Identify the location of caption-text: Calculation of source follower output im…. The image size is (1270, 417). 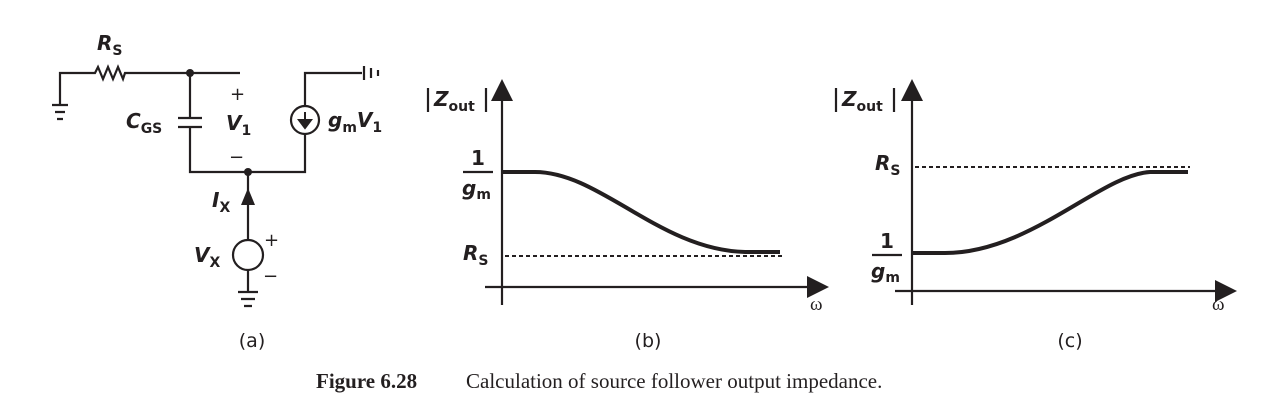
(674, 381).